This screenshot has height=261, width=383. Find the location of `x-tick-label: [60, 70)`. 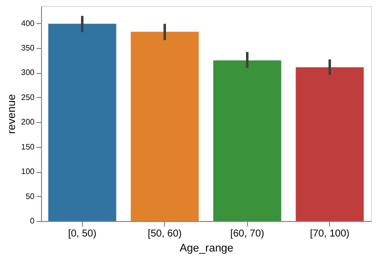

x-tick-label: [60, 70) is located at coordinates (247, 234).